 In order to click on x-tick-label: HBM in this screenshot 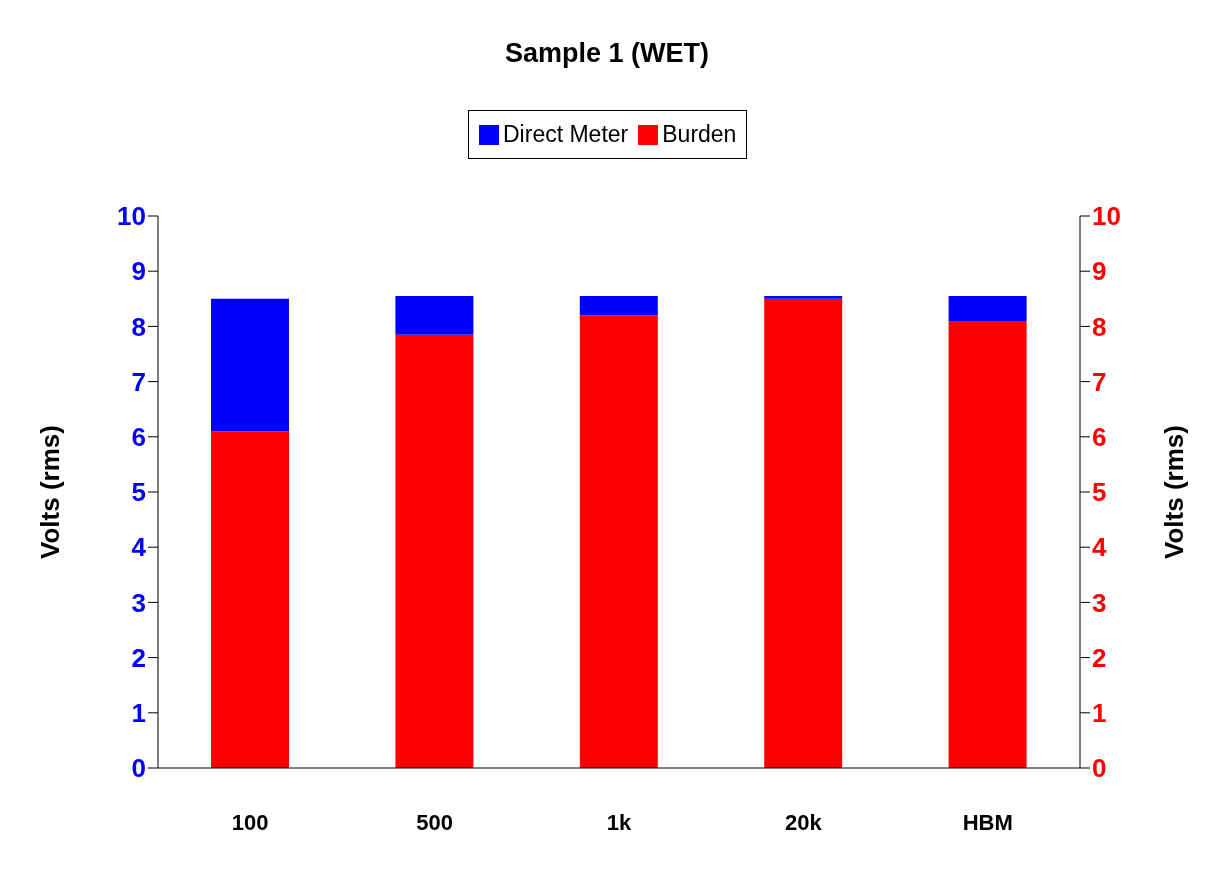, I will do `click(987, 822)`.